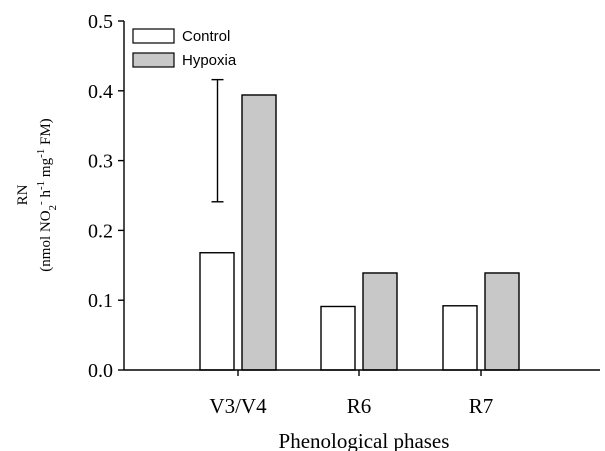 This screenshot has height=451, width=605. What do you see at coordinates (217, 140) in the screenshot?
I see `error-bars-group` at bounding box center [217, 140].